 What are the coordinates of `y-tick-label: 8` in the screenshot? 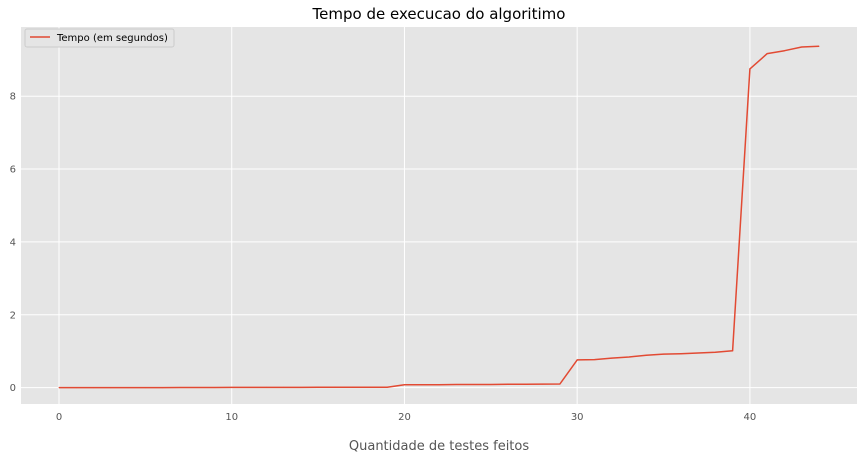 It's located at (13, 97).